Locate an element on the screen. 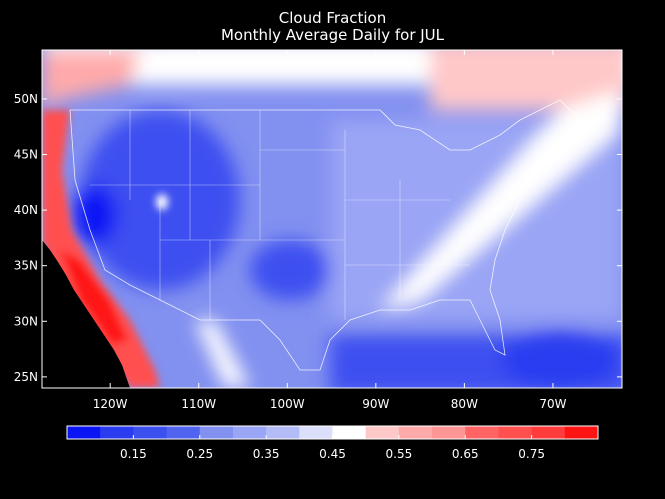 The image size is (665, 499). colorbar-label: 0.25 is located at coordinates (199, 454).